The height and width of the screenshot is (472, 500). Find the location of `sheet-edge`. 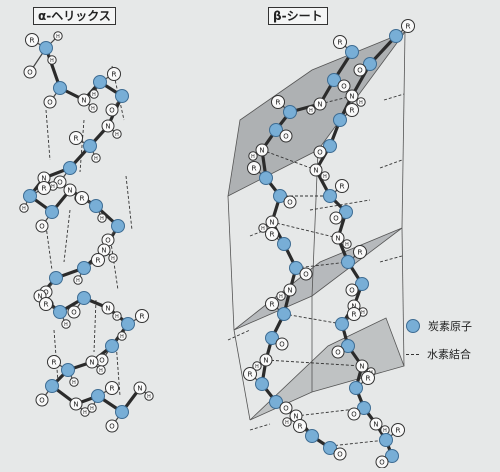

sheet-edge is located at coordinates (403, 130).